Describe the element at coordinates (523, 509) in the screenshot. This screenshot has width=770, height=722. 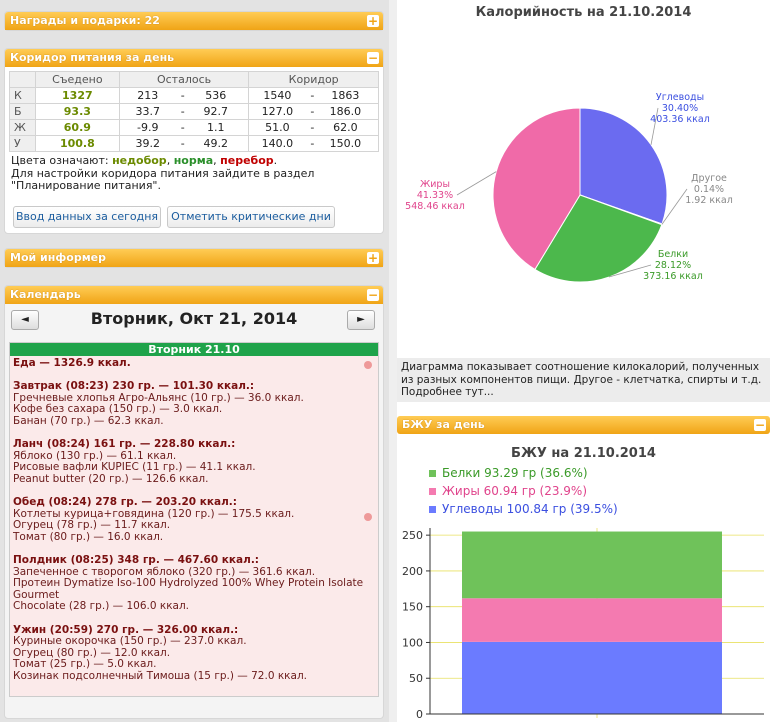
I see `legend-entry-carbs: Углеводы 100.84 гр (39.5%)` at that location.